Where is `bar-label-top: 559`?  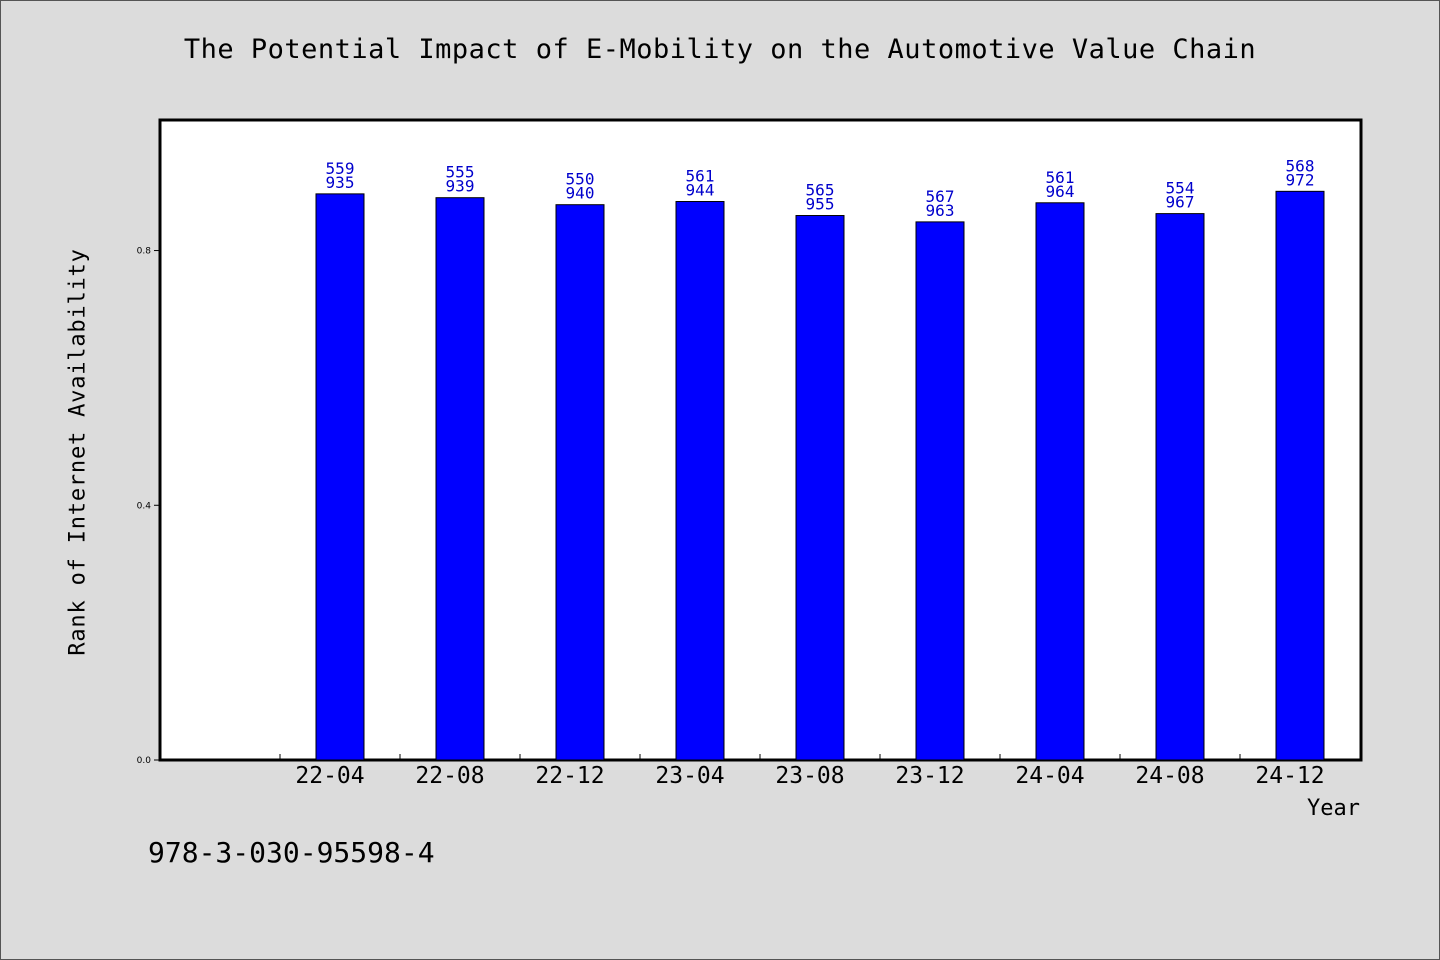
bar-label-top: 559 is located at coordinates (340, 168).